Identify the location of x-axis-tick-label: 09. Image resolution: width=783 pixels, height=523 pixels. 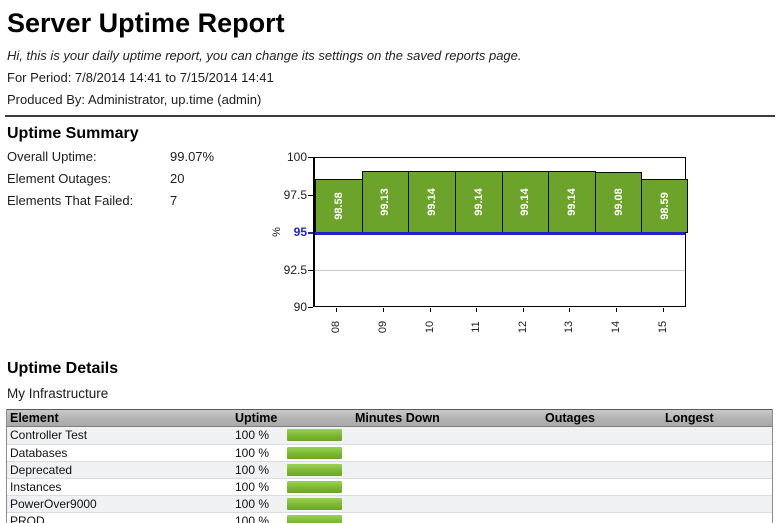
(382, 327).